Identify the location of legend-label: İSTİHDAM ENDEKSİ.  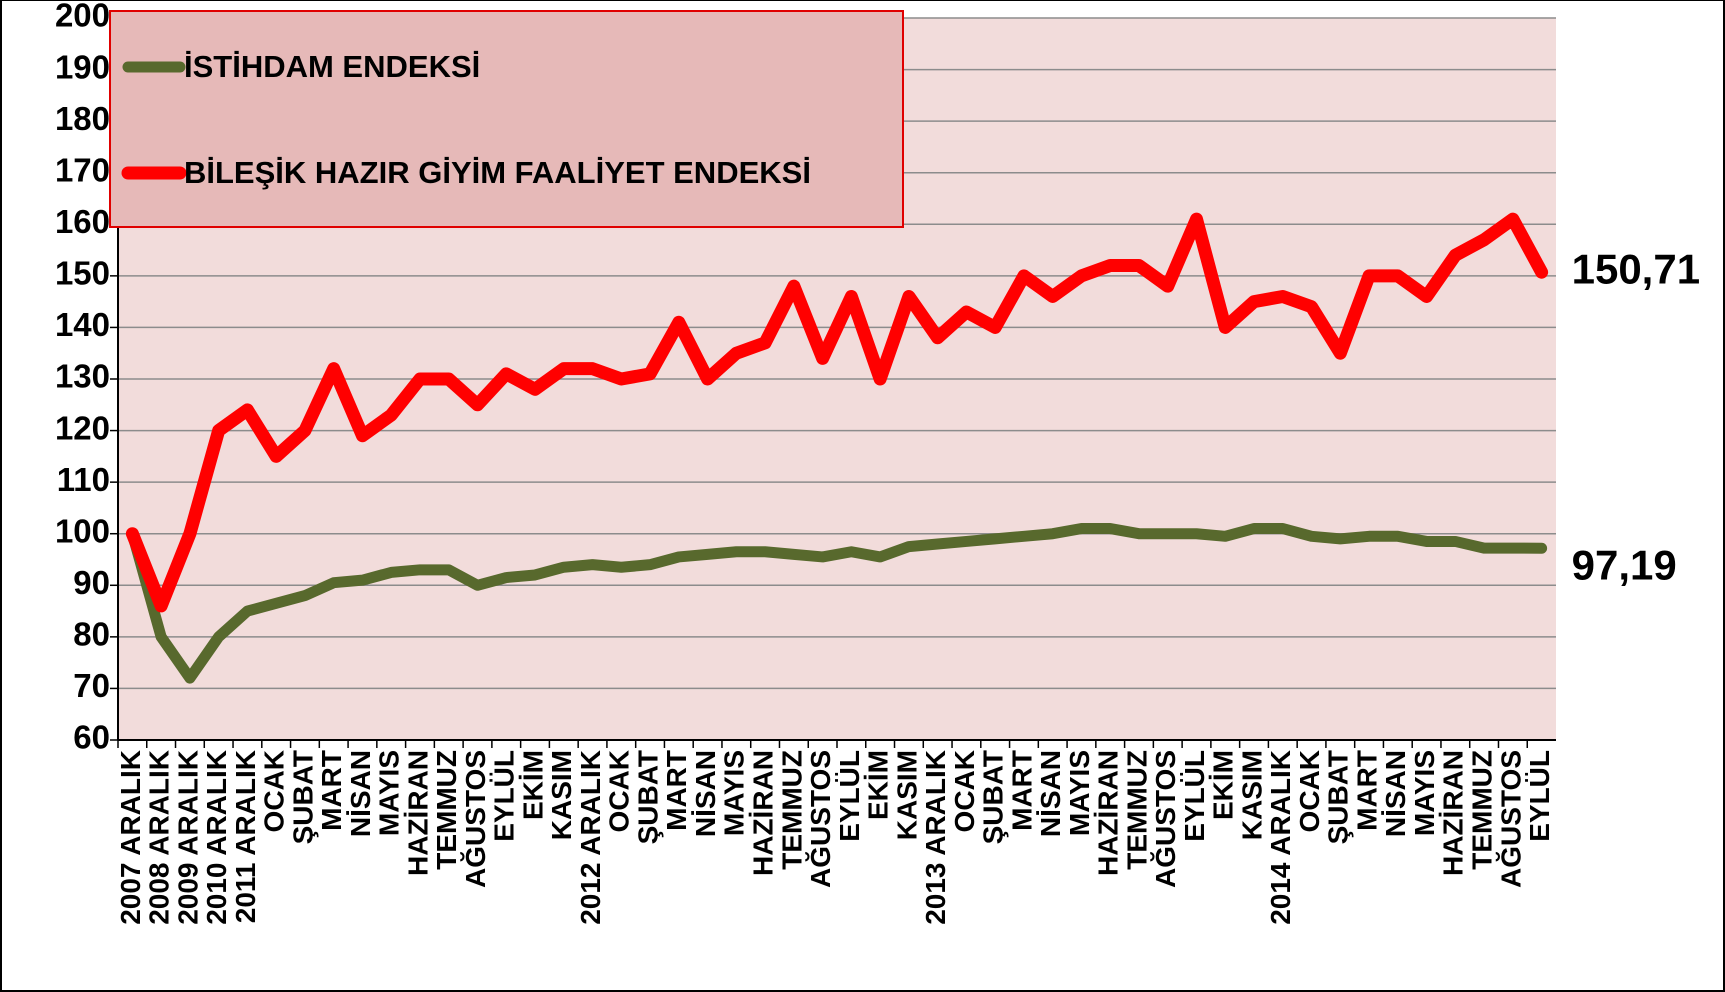
(332, 66).